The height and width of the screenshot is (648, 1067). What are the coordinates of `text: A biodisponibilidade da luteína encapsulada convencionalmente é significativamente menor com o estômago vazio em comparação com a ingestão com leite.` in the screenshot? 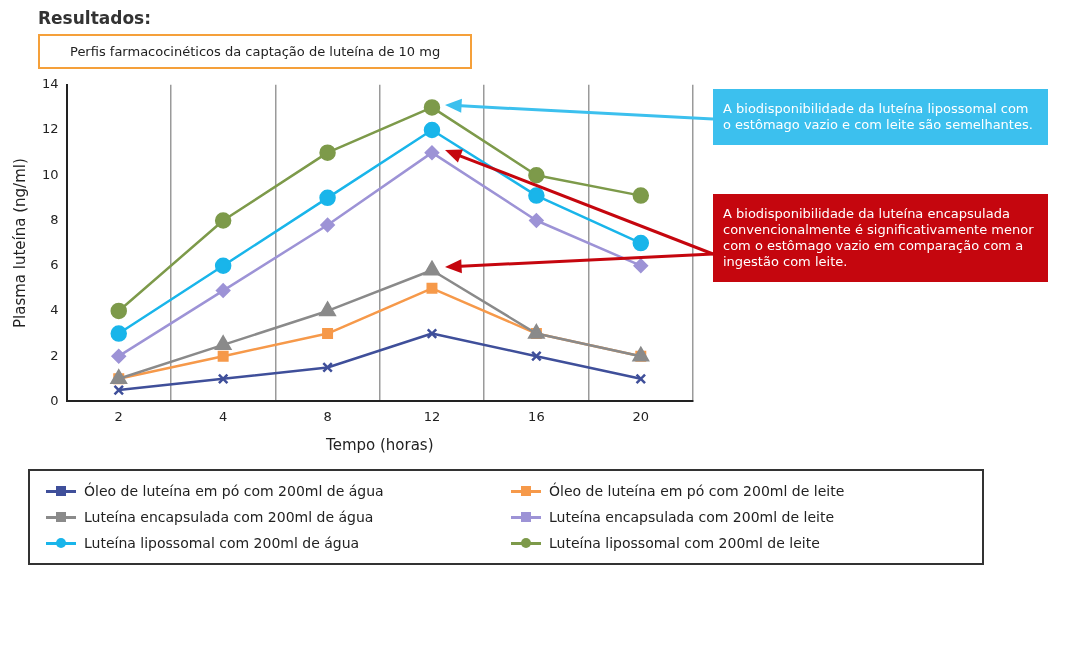 It's located at (880, 238).